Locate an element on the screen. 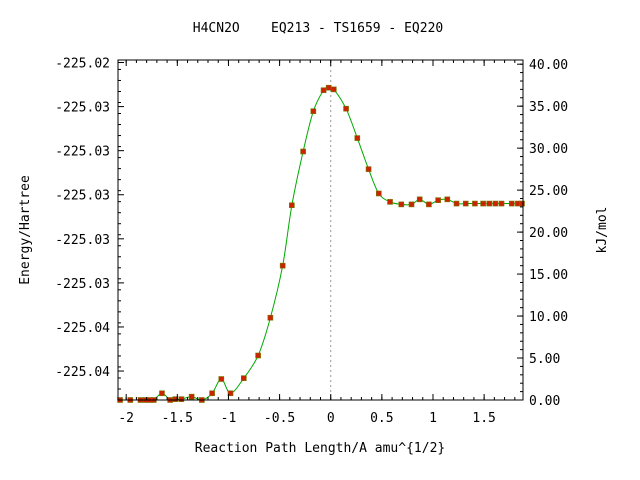 This screenshot has width=640, height=480. chart-title: H4CN2O EQ213 - TS1659 - EQ220 is located at coordinates (318, 28).